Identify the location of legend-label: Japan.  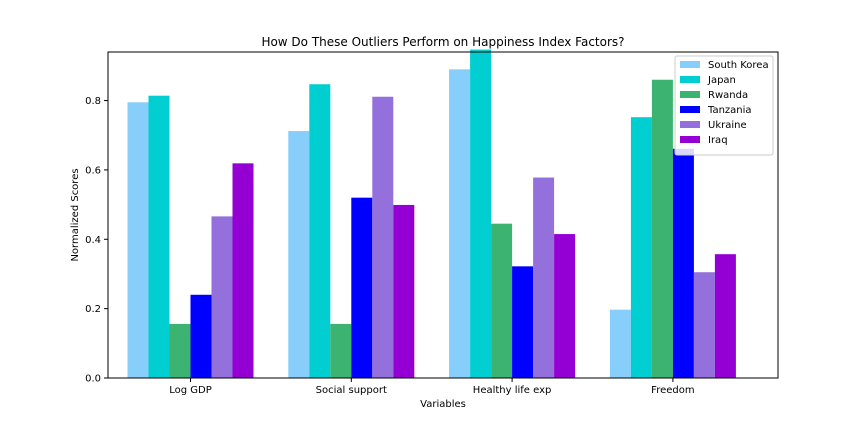
(721, 80).